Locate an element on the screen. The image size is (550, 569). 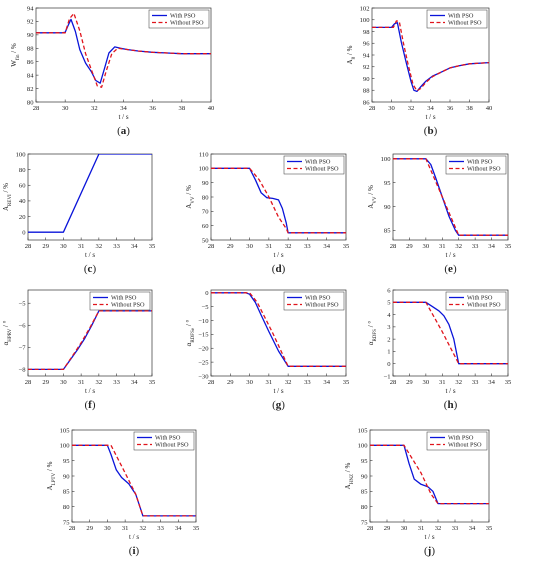
y-tick-label: 98 is located at coordinates (366, 32).